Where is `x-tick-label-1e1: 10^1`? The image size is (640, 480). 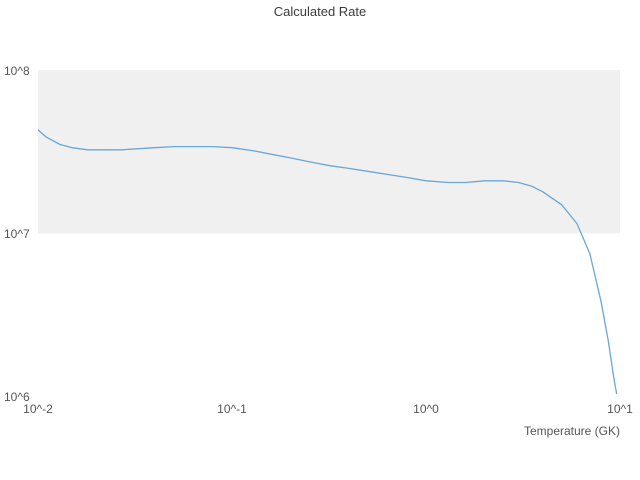
x-tick-label-1e1: 10^1 is located at coordinates (620, 409).